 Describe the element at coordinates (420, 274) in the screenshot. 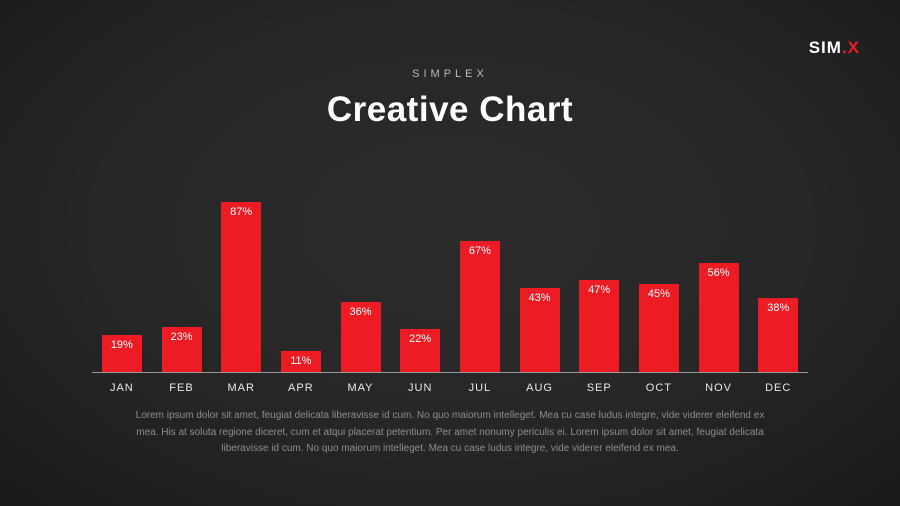

I see `bar-slot-jun: 22%` at that location.